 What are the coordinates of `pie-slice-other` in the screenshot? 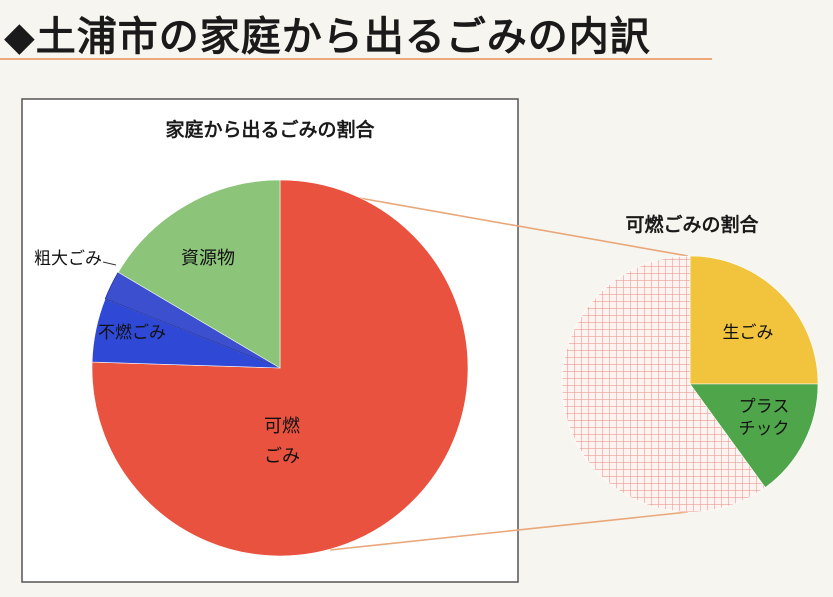 It's located at (663, 384).